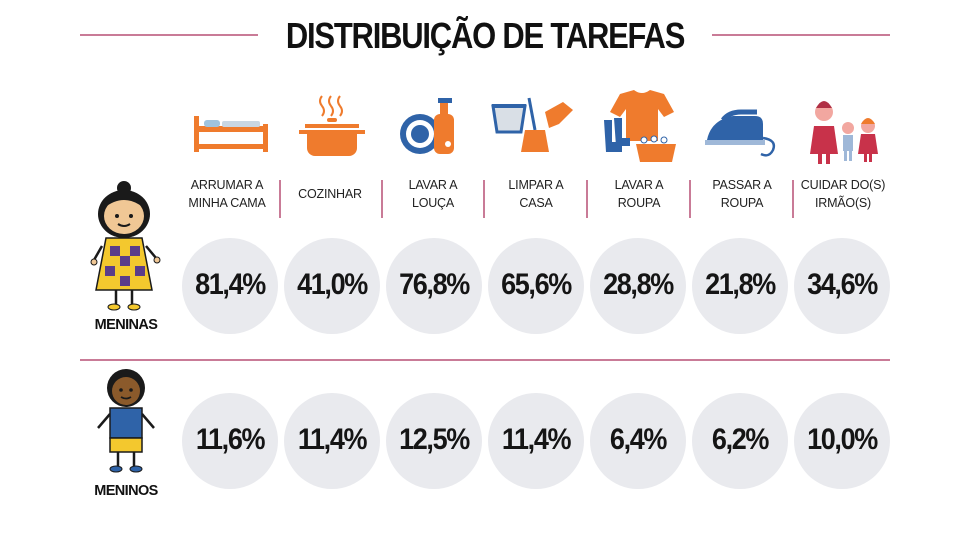  Describe the element at coordinates (126, 325) in the screenshot. I see `group-label-meninas: MENINAS` at that location.